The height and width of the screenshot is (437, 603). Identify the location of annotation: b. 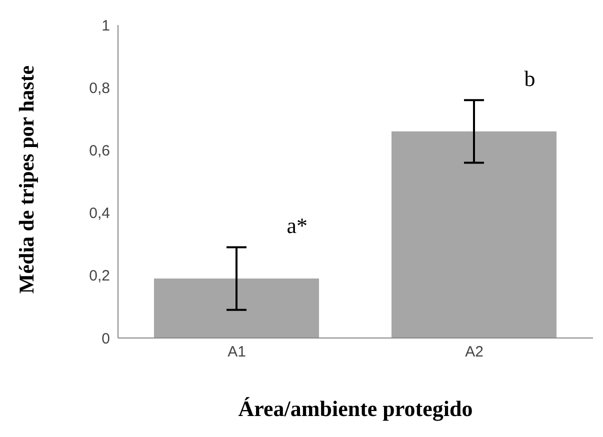
(530, 78).